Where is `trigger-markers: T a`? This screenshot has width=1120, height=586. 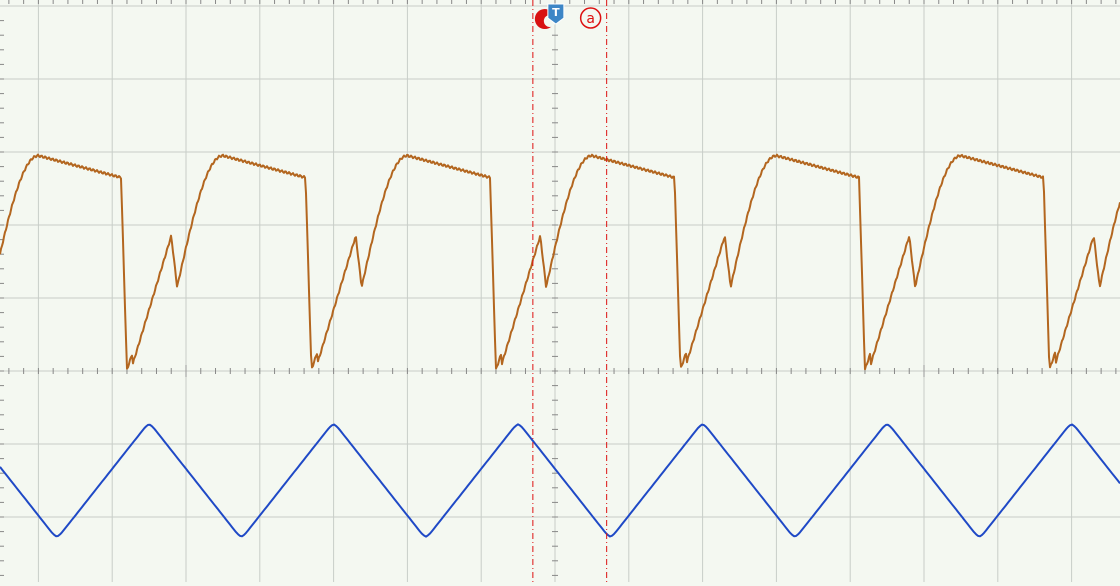 trigger-markers: T a is located at coordinates (568, 16).